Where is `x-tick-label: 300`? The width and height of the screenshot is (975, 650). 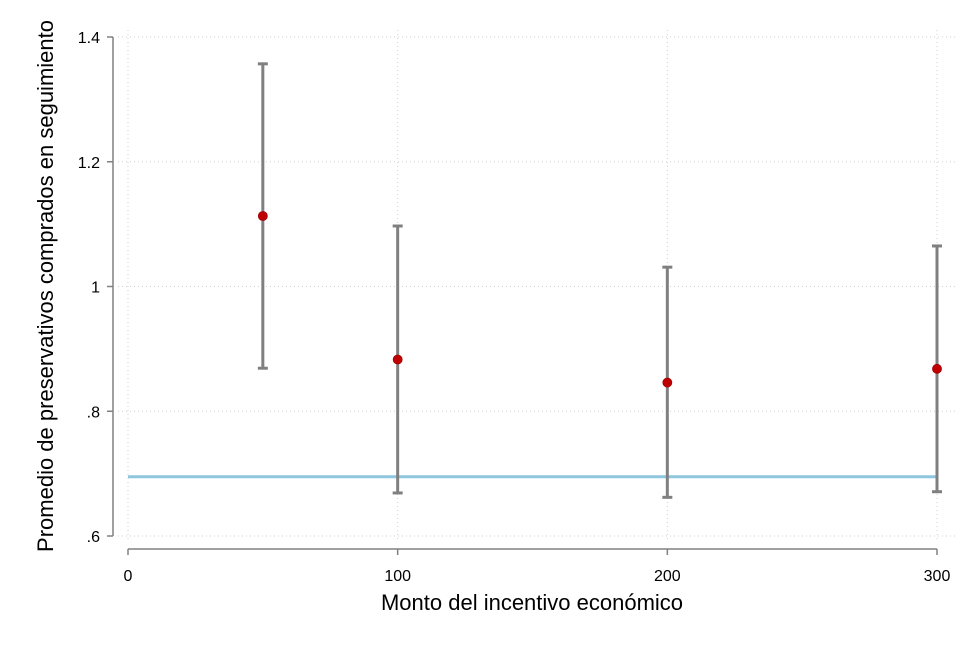
x-tick-label: 300 is located at coordinates (937, 576).